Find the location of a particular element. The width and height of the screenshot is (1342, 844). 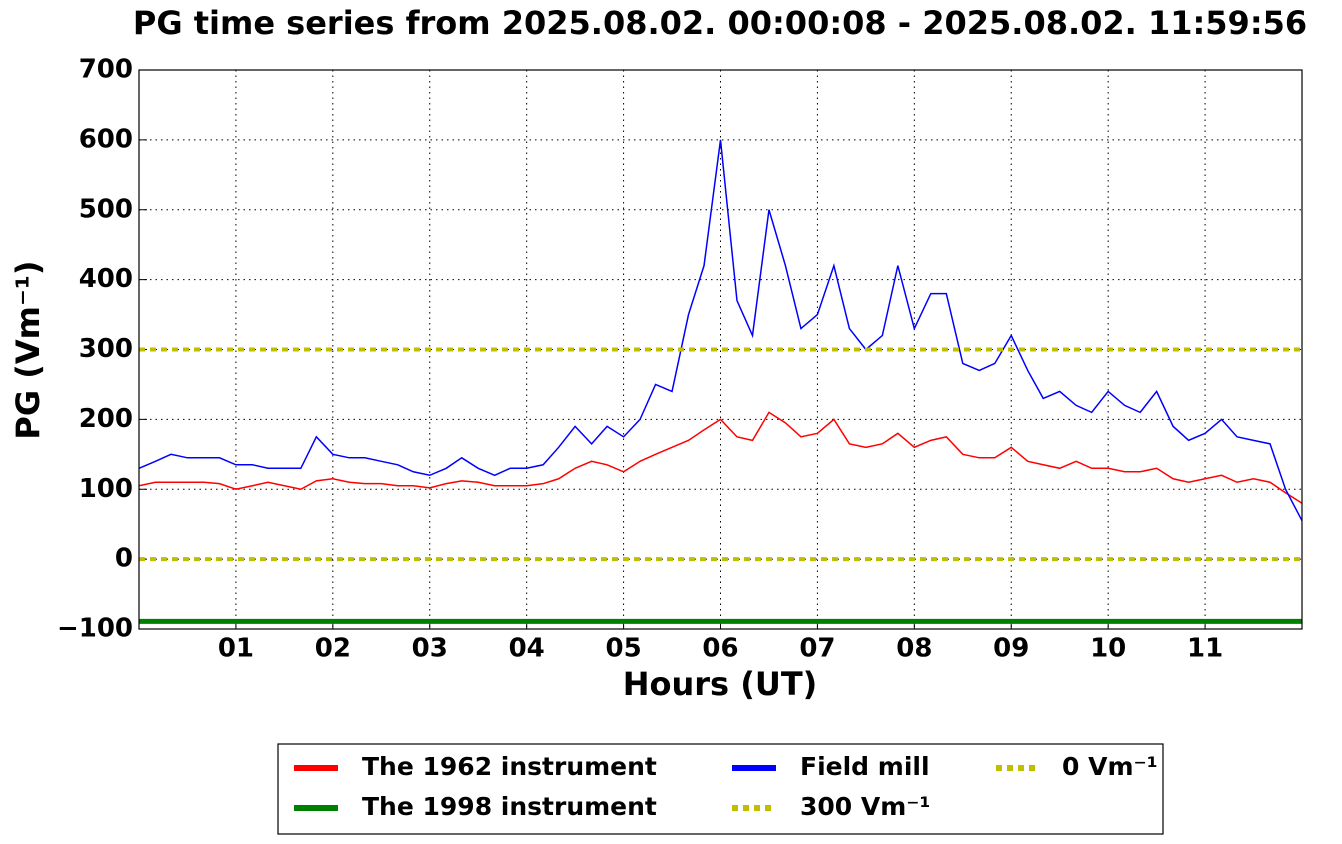

x-tick-label: 03 is located at coordinates (430, 649).